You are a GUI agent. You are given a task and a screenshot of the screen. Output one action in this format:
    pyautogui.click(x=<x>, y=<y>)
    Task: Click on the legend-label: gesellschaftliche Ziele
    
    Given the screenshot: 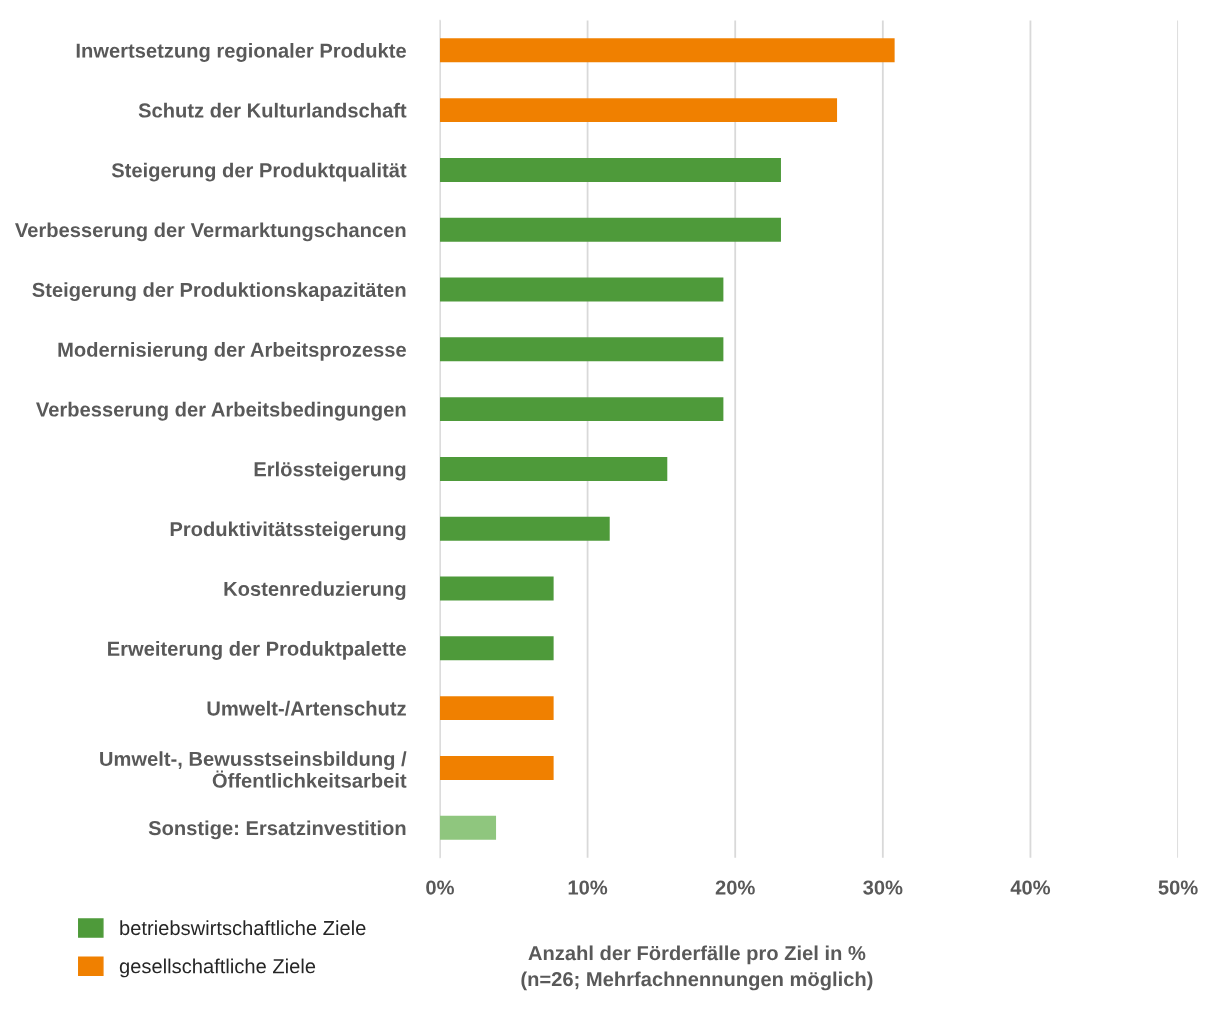 What is the action you would take?
    pyautogui.click(x=217, y=968)
    